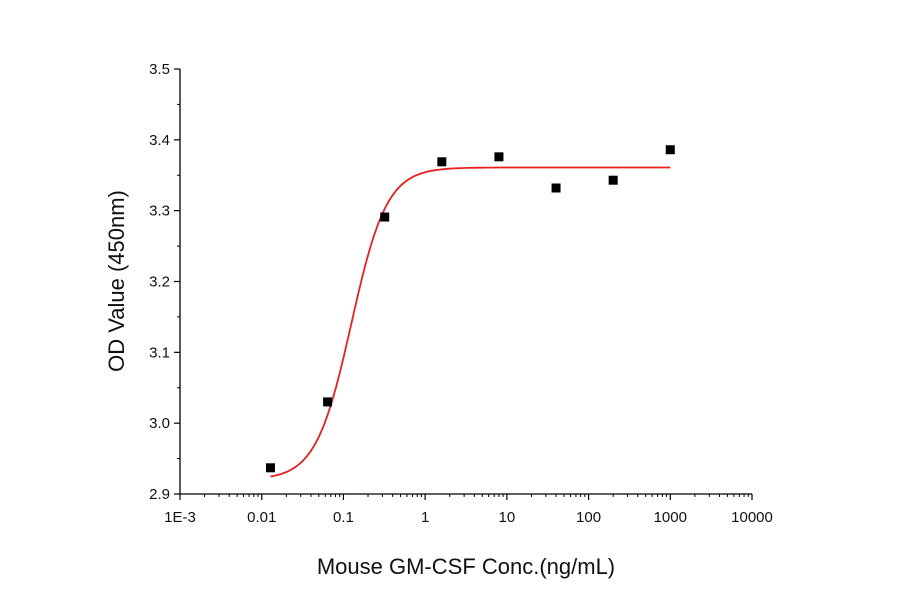 The image size is (900, 594). I want to click on x-axis-title: Mouse GM-CSF Conc.(ng/mL), so click(466, 566).